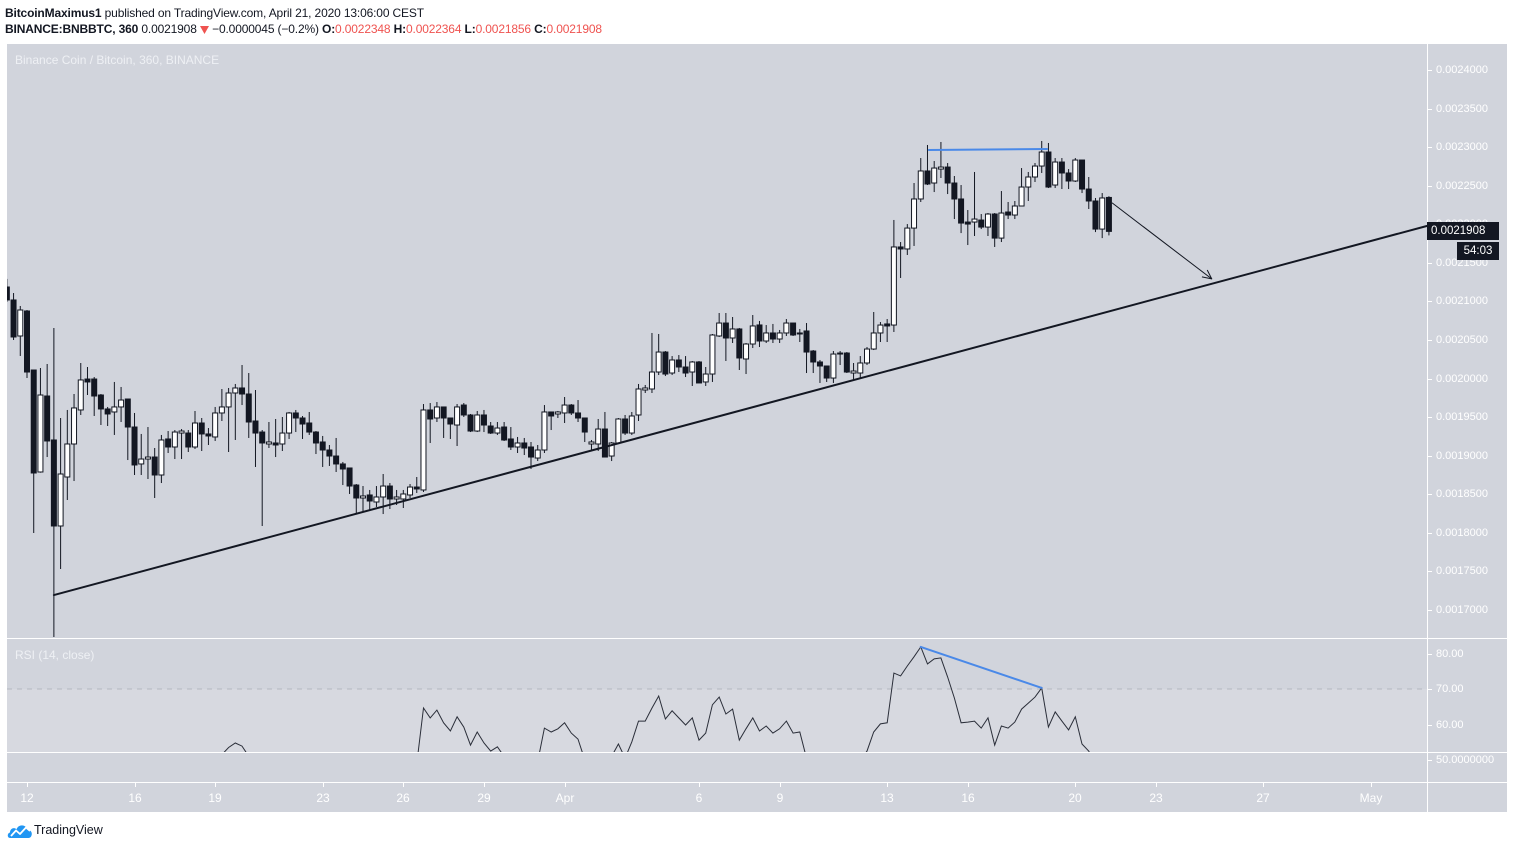 This screenshot has height=849, width=1514. What do you see at coordinates (169, 29) in the screenshot?
I see `last-price: 0.0021908` at bounding box center [169, 29].